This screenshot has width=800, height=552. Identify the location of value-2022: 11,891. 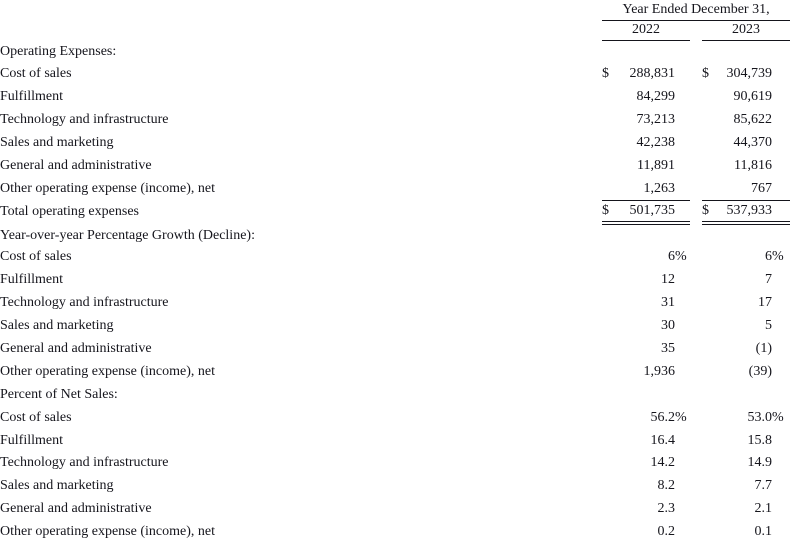
(656, 165).